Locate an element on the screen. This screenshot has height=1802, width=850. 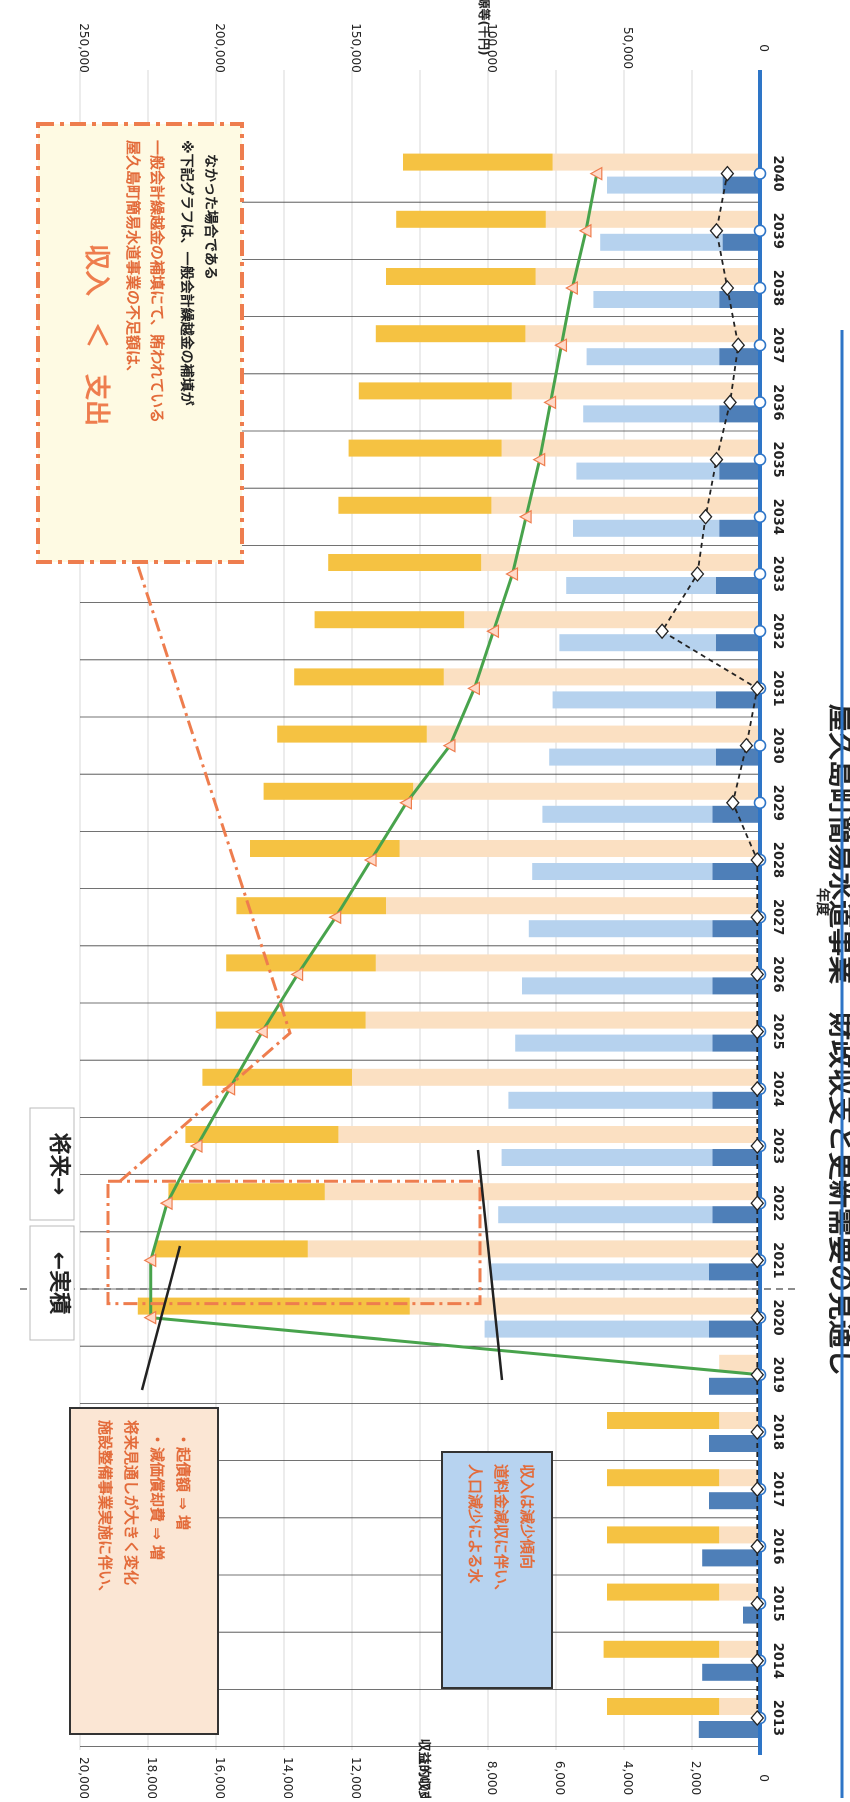
annotation-line: 屋久島町簡易水道事業の不足額は、 is located at coordinates (133, 260).